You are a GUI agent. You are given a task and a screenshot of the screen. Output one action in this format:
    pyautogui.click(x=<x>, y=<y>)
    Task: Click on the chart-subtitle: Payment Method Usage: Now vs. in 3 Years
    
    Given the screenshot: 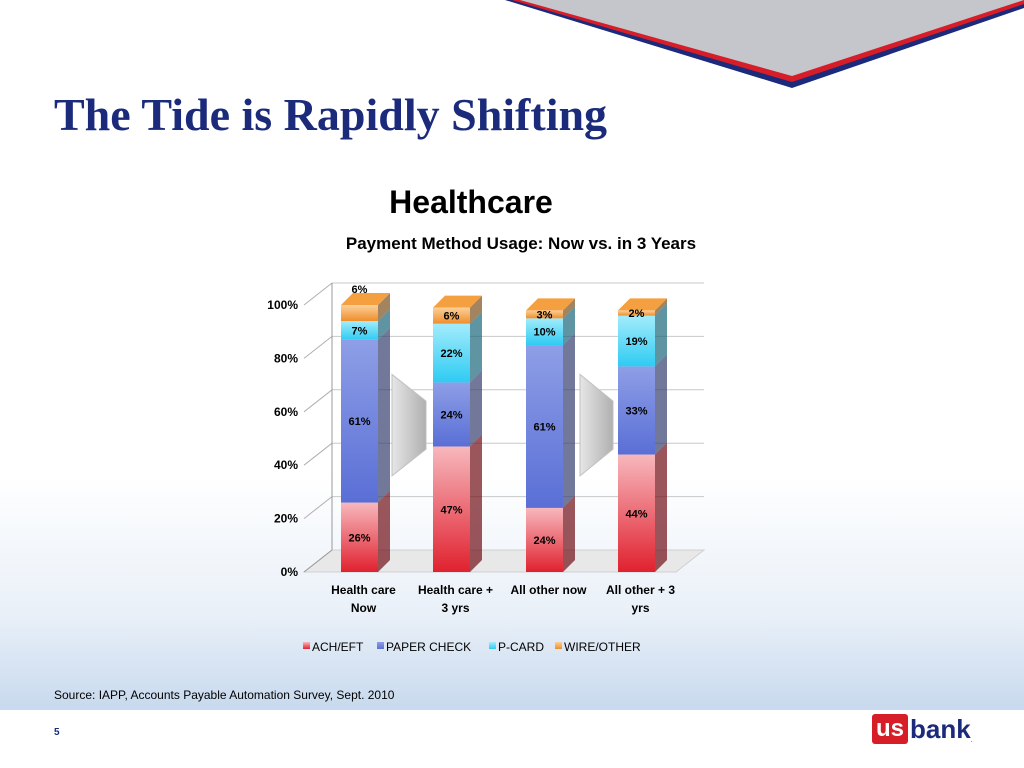 What is the action you would take?
    pyautogui.click(x=521, y=243)
    